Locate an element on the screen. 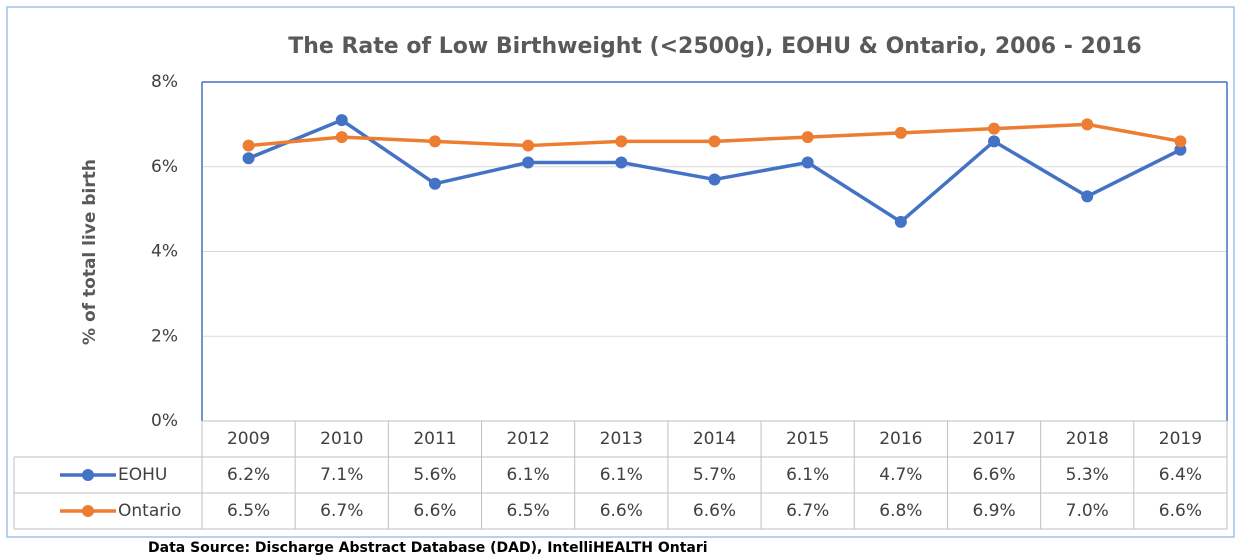 The width and height of the screenshot is (1241, 560). x-tick-label: 2015 is located at coordinates (807, 439).